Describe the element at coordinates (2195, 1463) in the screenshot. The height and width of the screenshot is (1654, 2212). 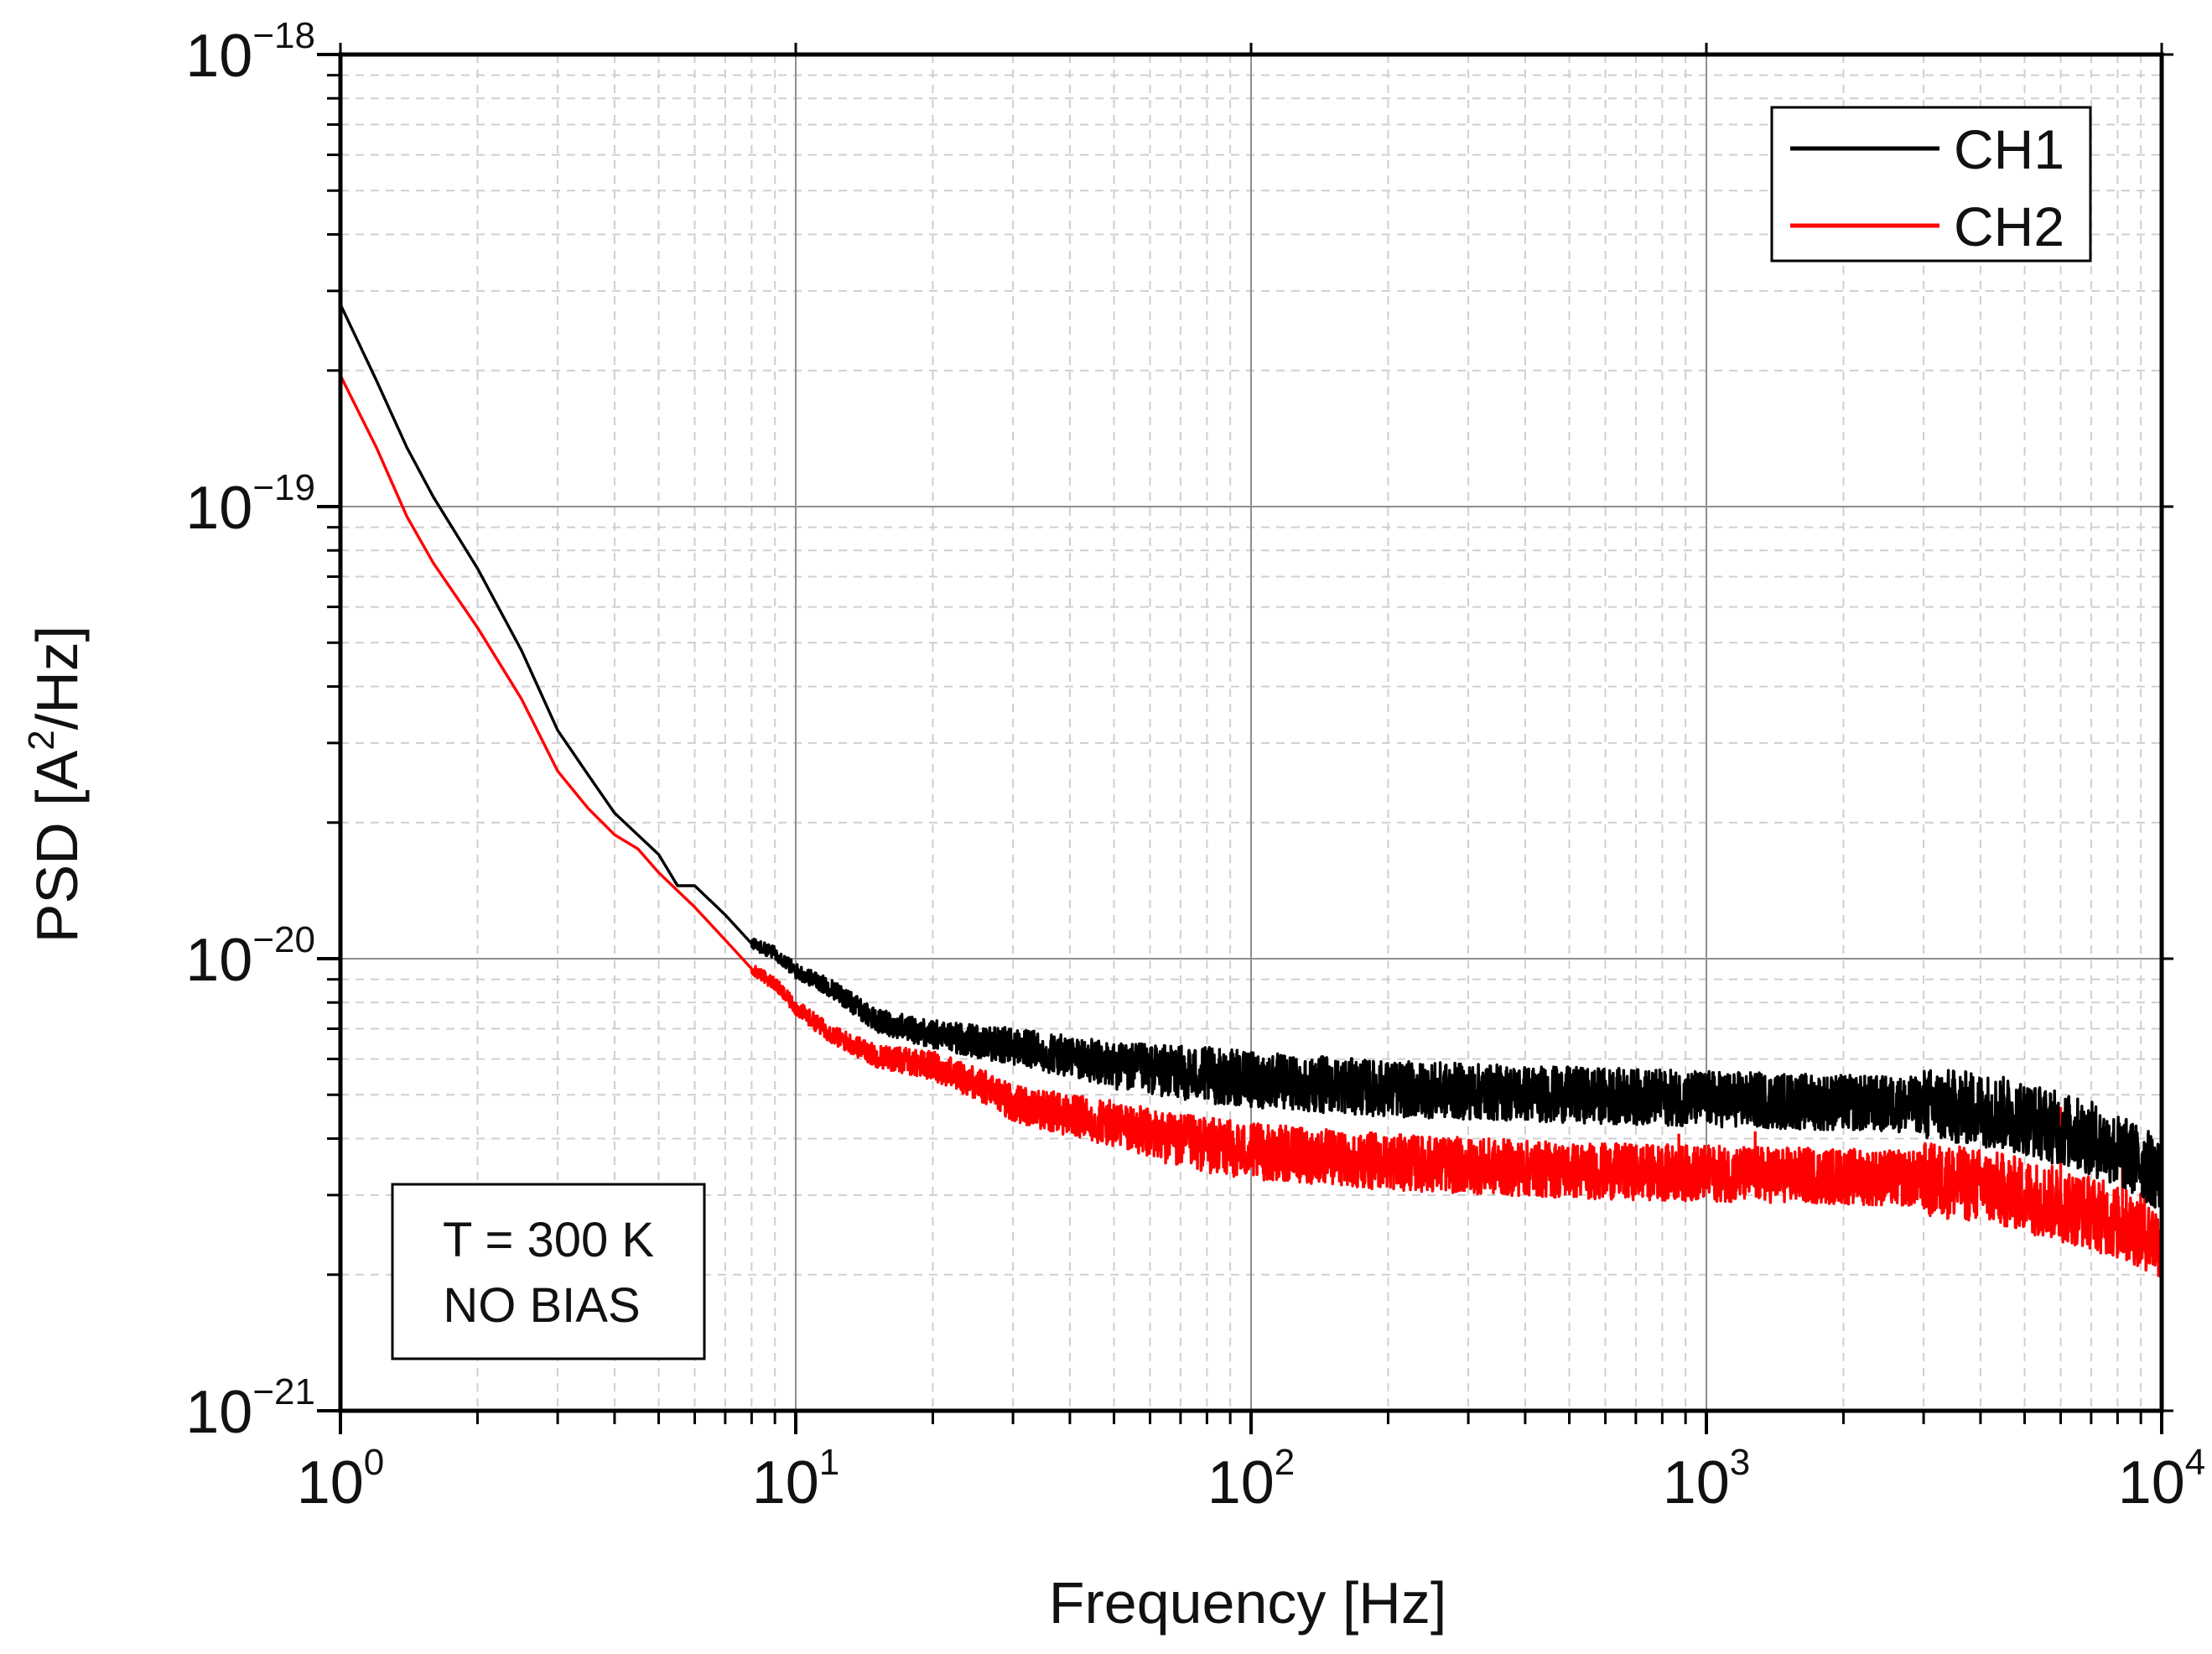
I see `x-tick-exponent: 4` at that location.